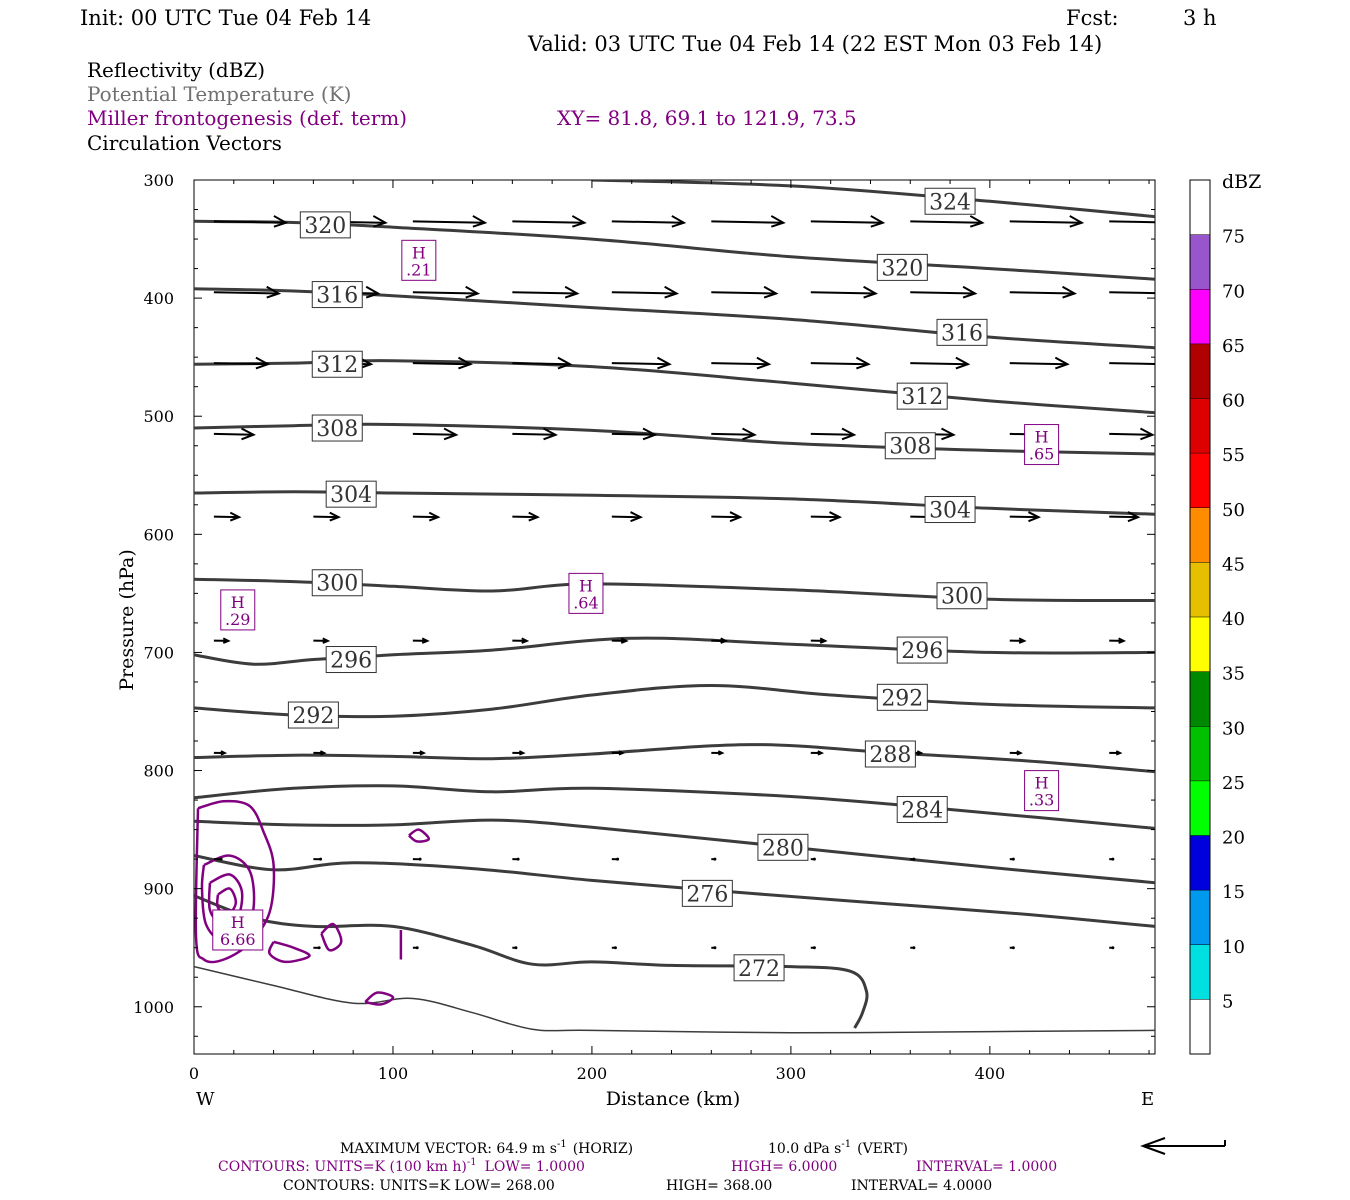 This screenshot has width=1350, height=1200. Describe the element at coordinates (158, 652) in the screenshot. I see `y-tick-label: 700` at that location.